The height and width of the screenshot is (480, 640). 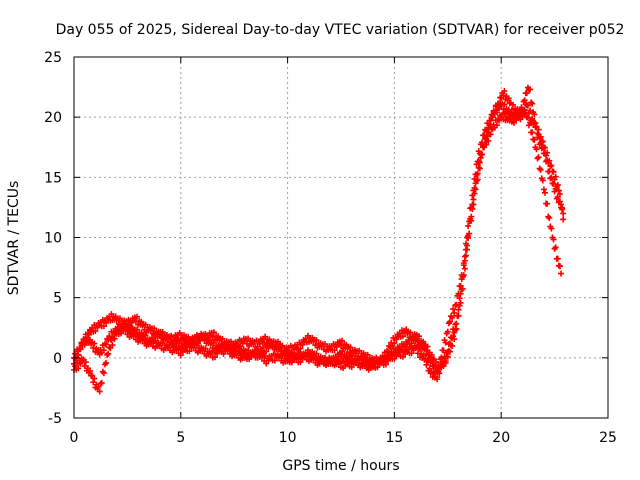 What do you see at coordinates (53, 178) in the screenshot?
I see `y-tick-label: 15` at bounding box center [53, 178].